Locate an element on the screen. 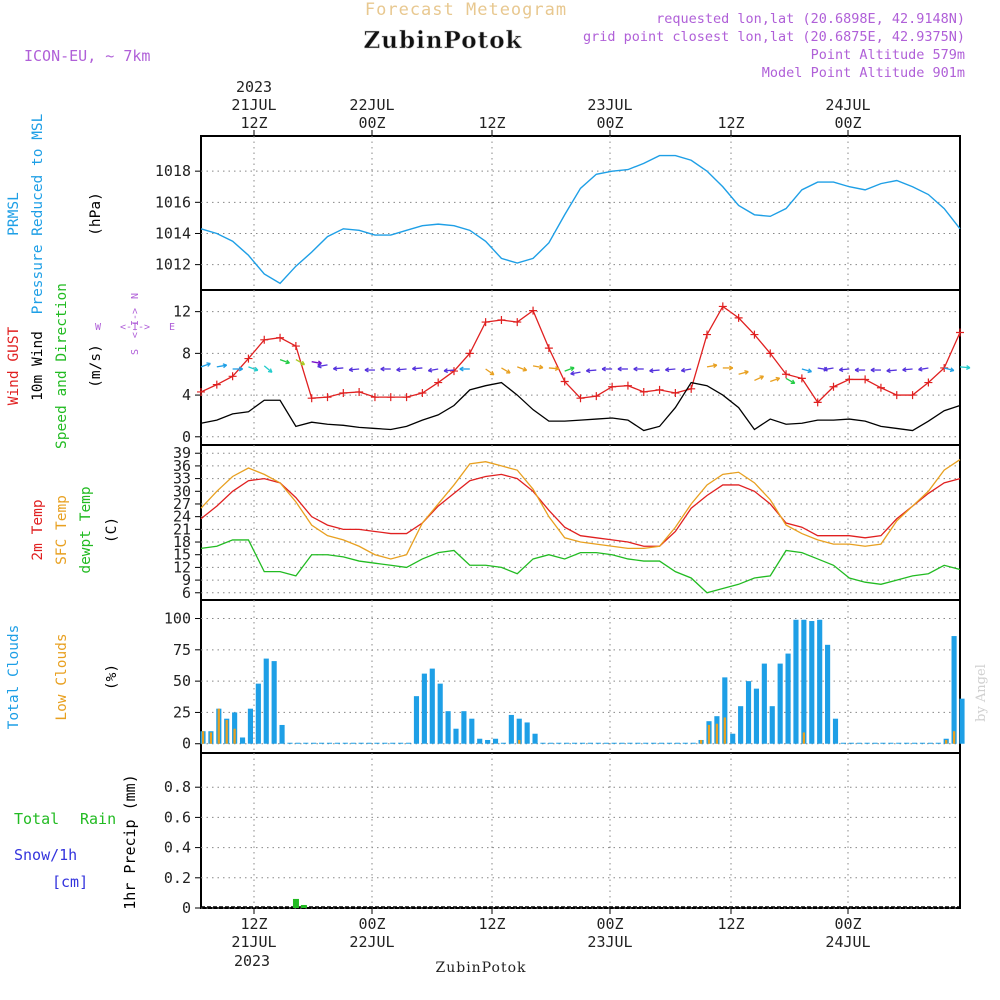 The height and width of the screenshot is (1000, 1000). ytick-label: 1012 is located at coordinates (173, 265).